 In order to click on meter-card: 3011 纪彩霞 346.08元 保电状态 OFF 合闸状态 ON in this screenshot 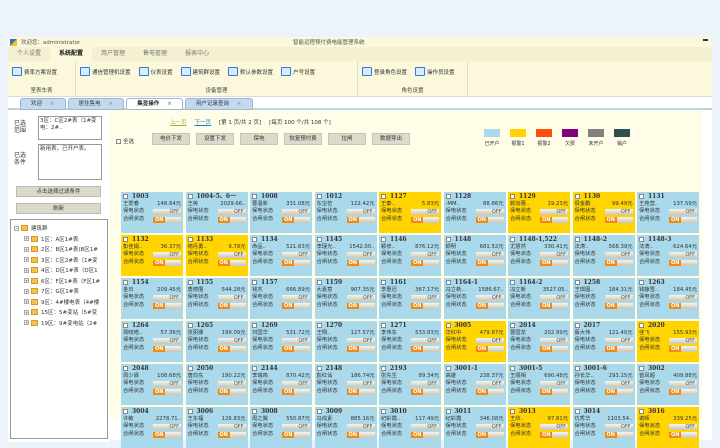, I will do `click(474, 427)`.